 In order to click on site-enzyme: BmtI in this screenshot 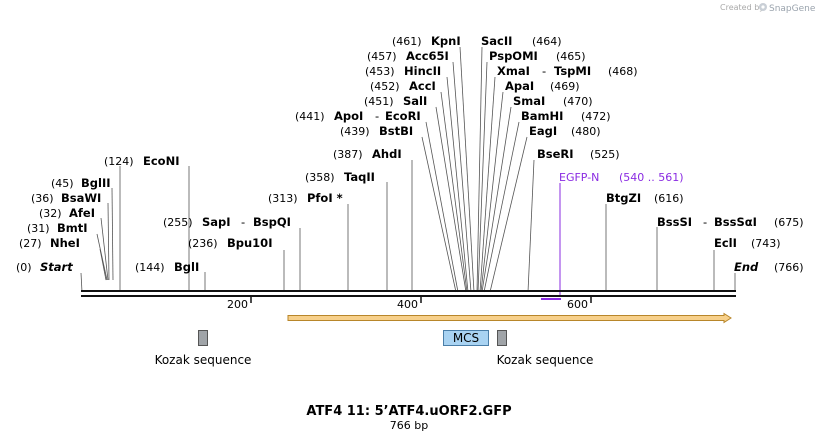, I will do `click(72, 228)`.